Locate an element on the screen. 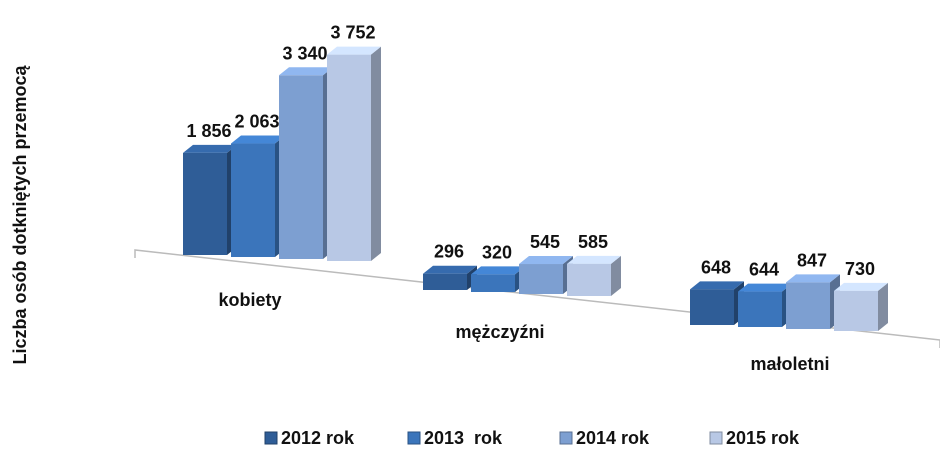 The height and width of the screenshot is (455, 940). x-tick-label: kobiety is located at coordinates (249, 300).